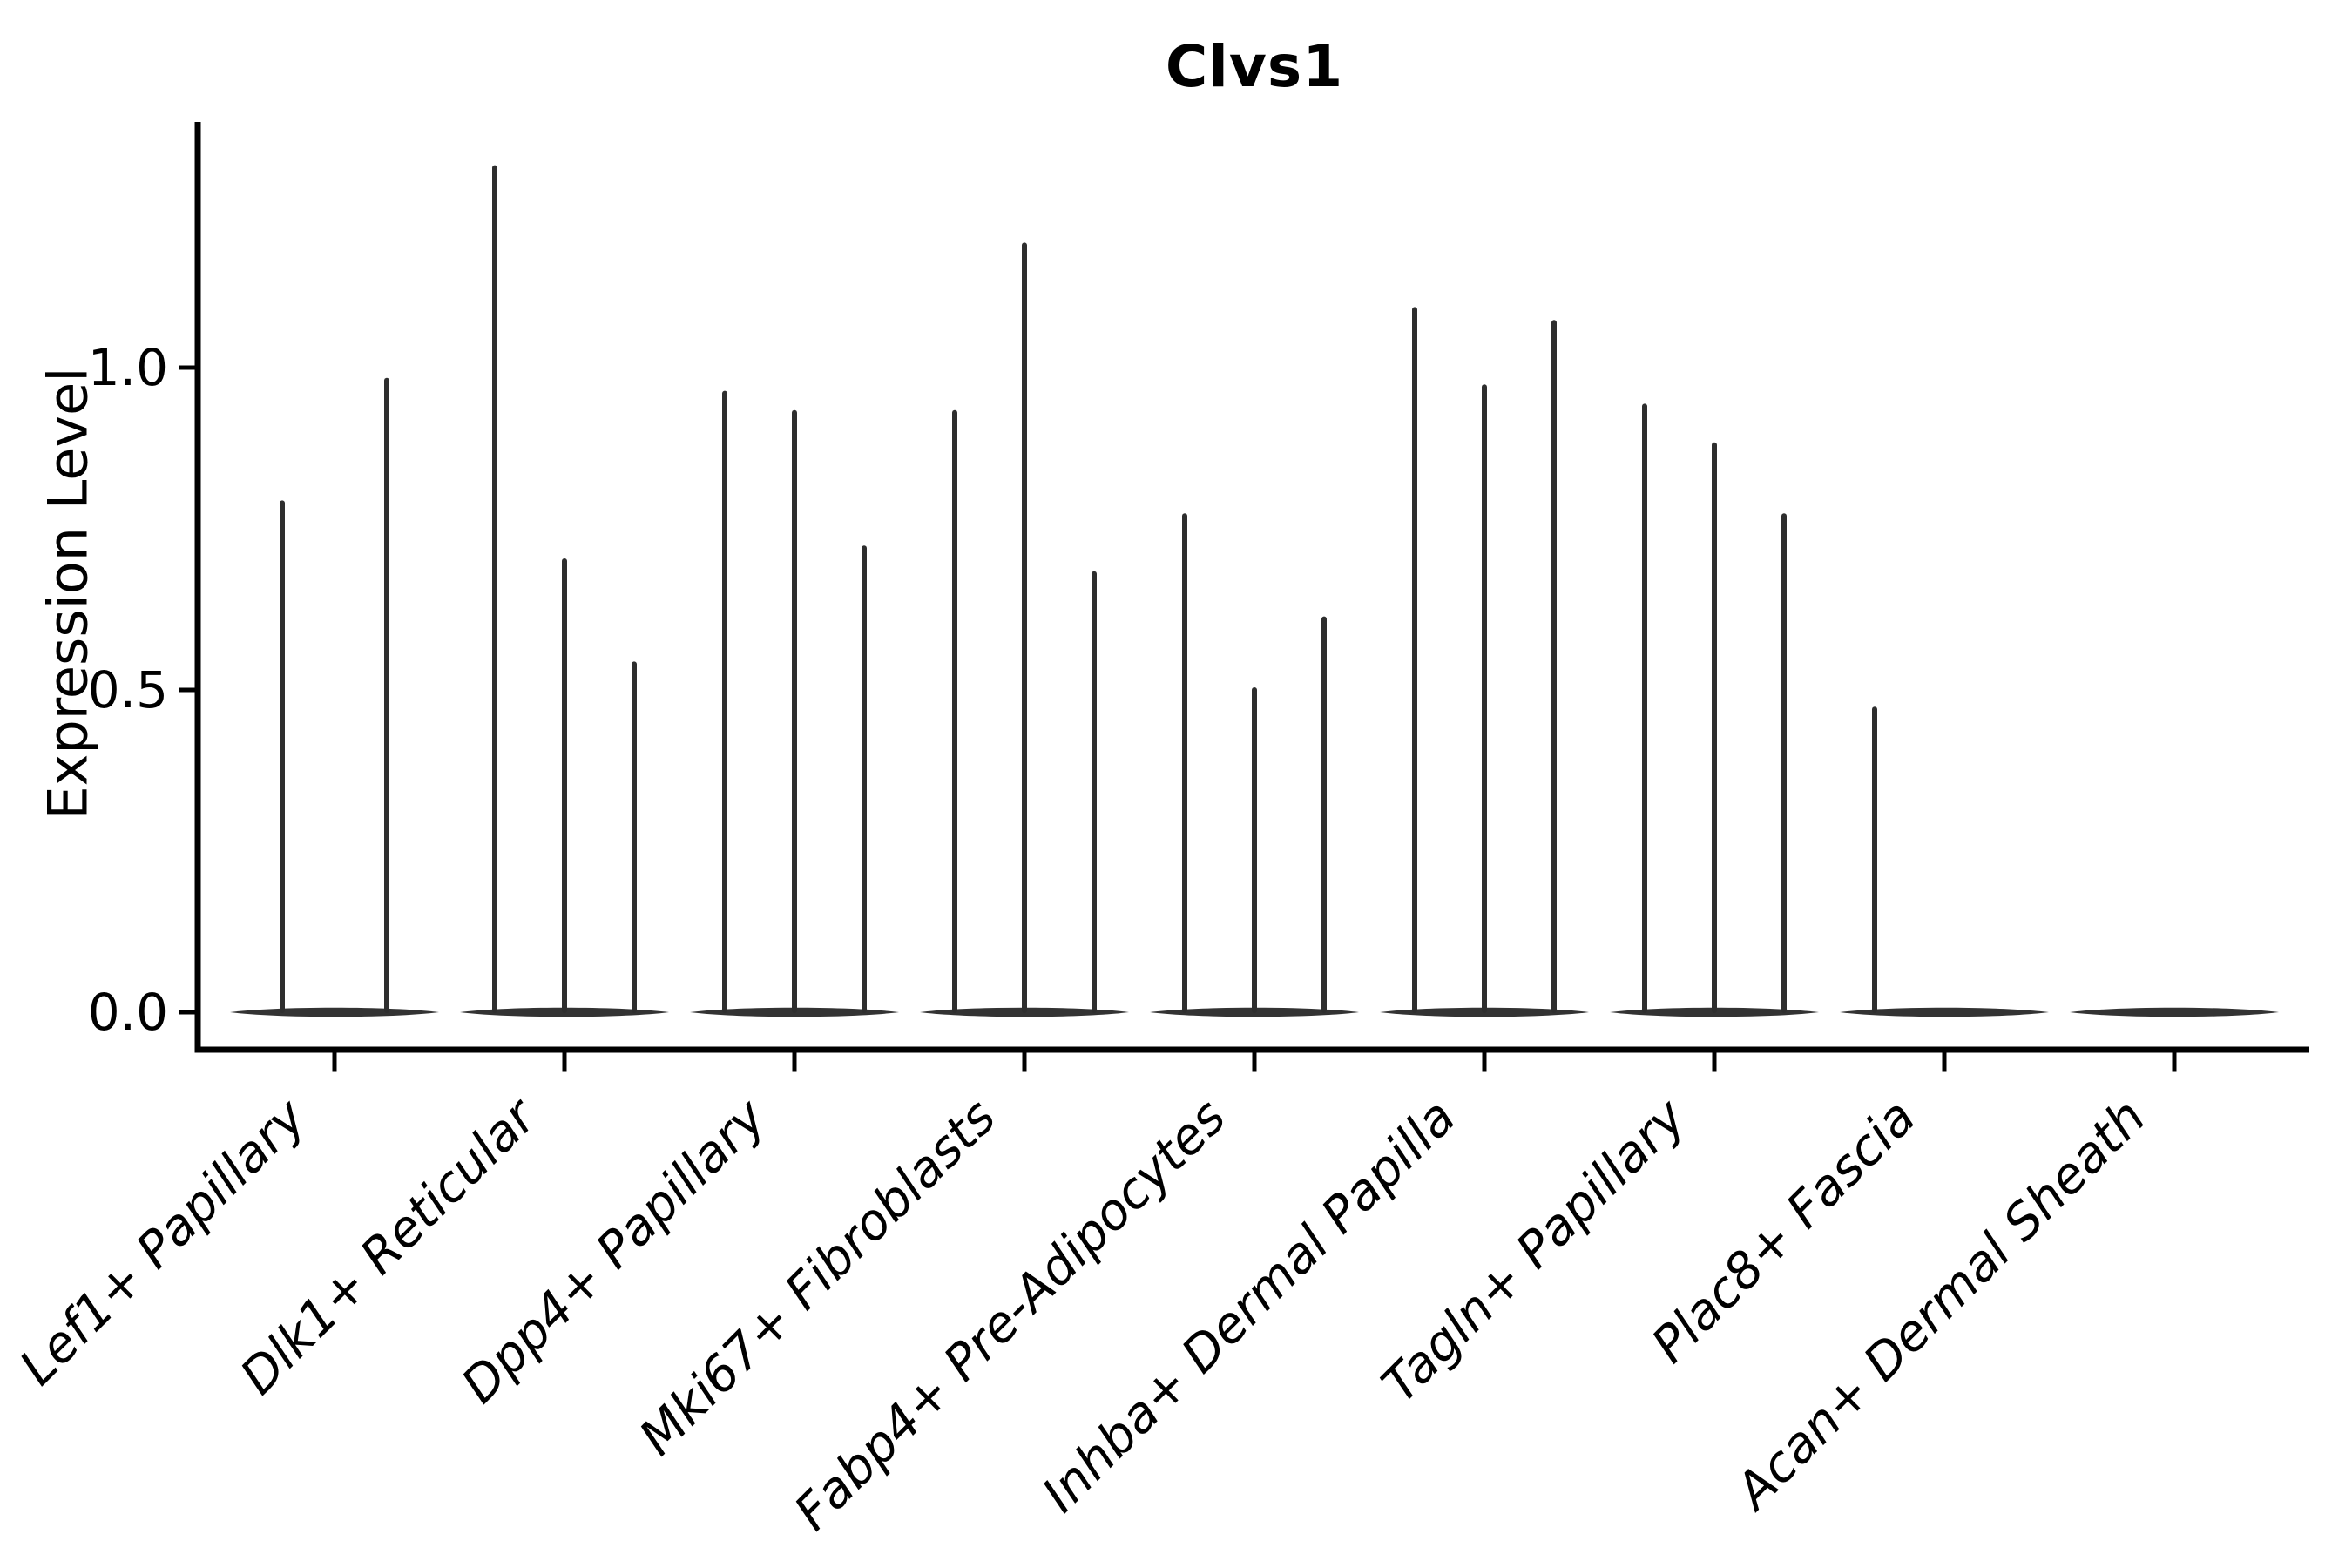 Image resolution: width=2352 pixels, height=1568 pixels. What do you see at coordinates (128, 367) in the screenshot?
I see `y-tick-label: 1.0` at bounding box center [128, 367].